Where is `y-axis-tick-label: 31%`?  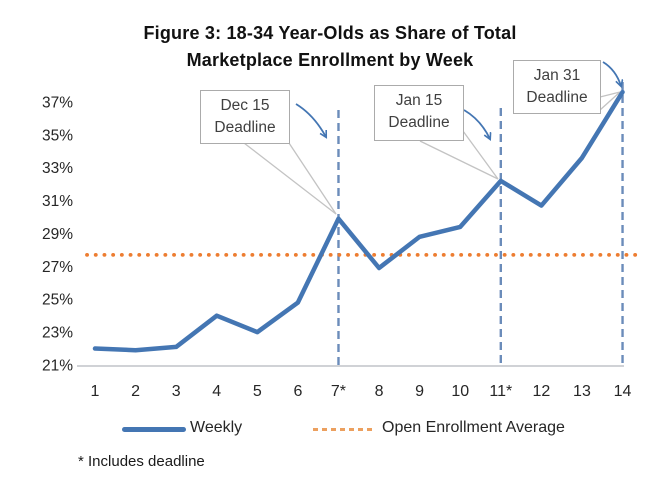
y-axis-tick-label: 31% is located at coordinates (57, 201).